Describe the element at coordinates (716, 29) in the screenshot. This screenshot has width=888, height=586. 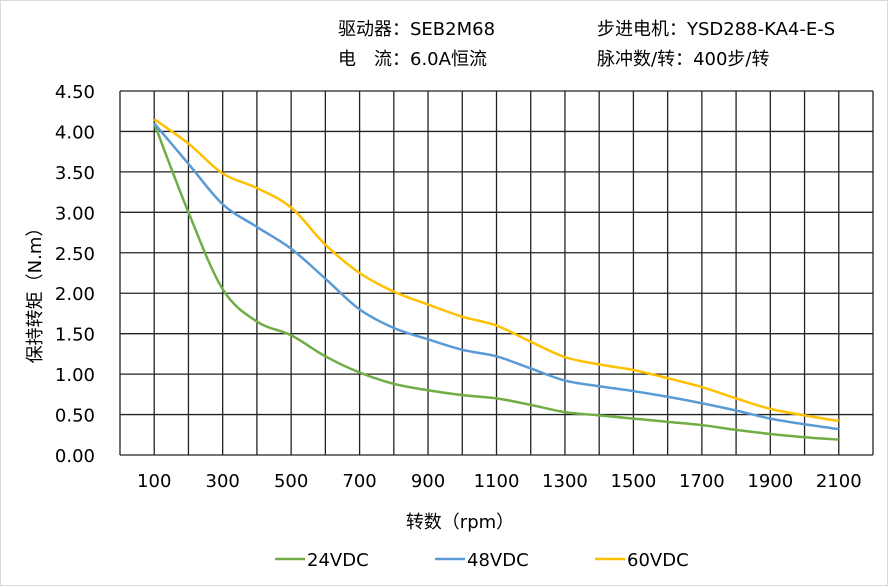
I see `motor-label: 步进电机：YSD288-KA4-E-S` at that location.